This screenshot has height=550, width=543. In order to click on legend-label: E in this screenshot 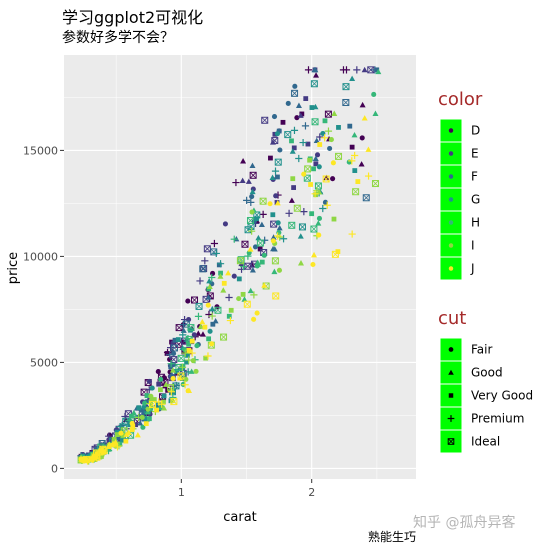, I will do `click(475, 154)`.